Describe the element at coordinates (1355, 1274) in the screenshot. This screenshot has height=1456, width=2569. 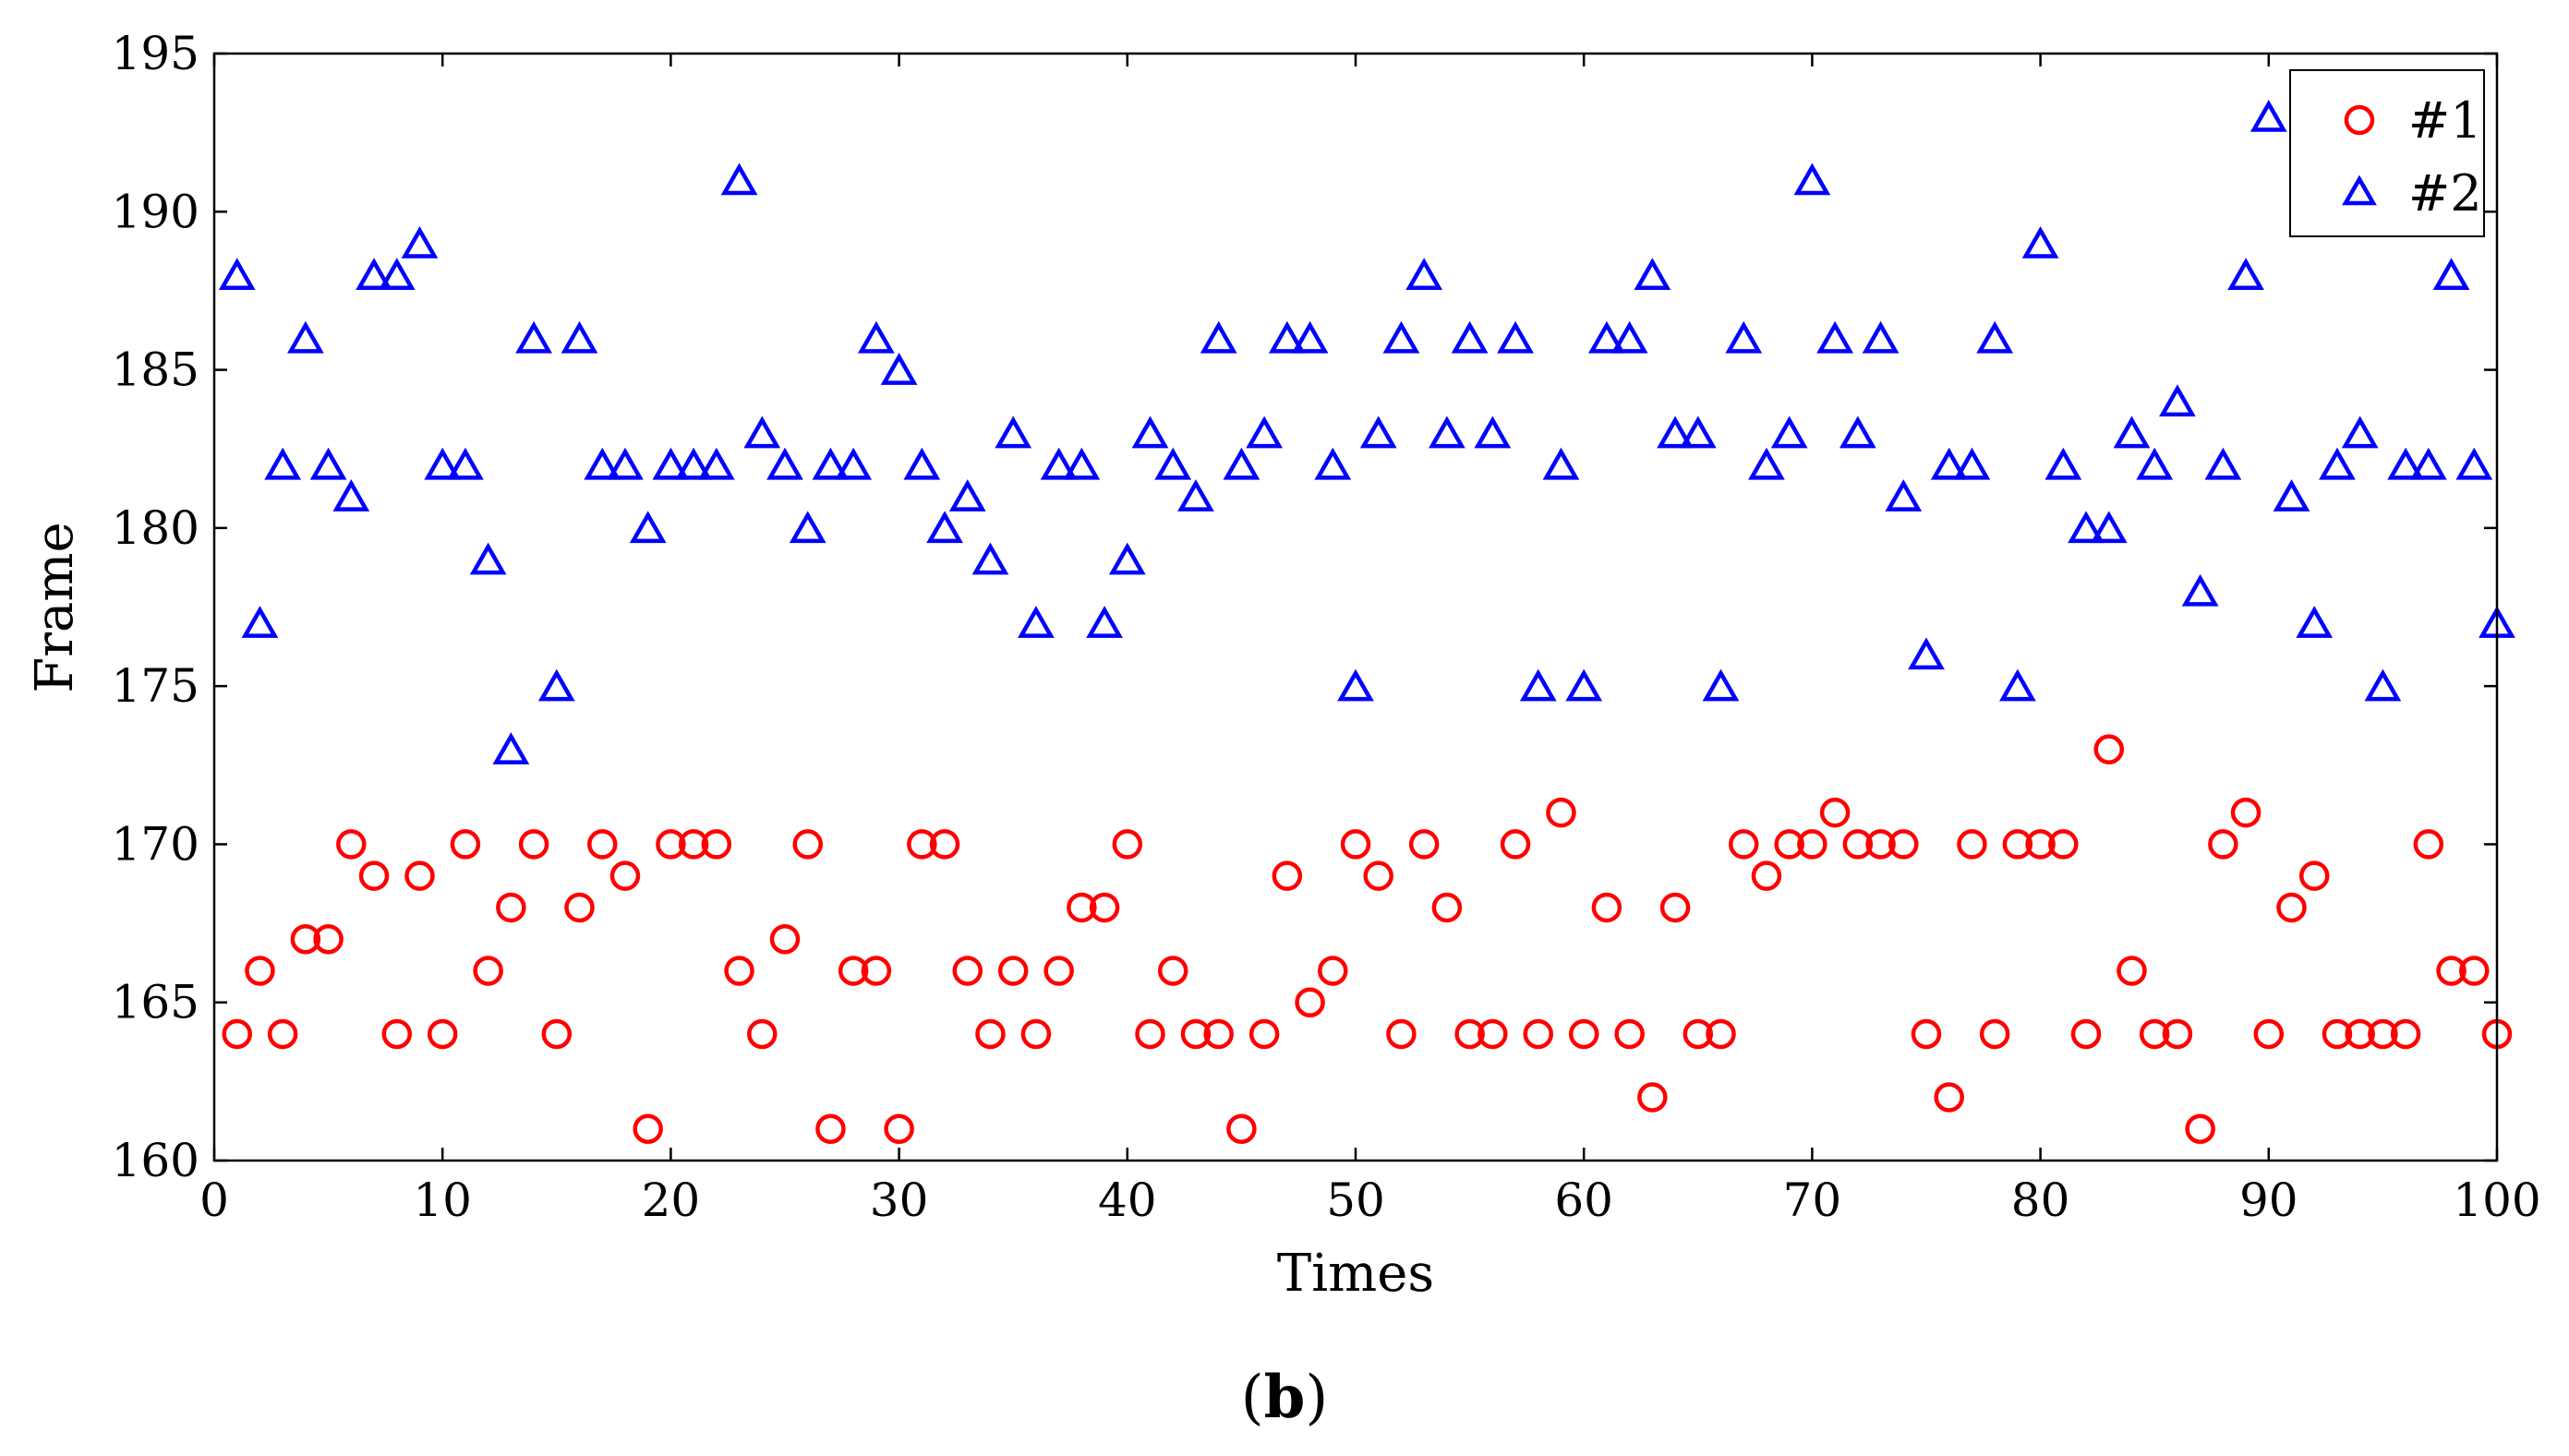
I see `x-axis-label: Times` at that location.